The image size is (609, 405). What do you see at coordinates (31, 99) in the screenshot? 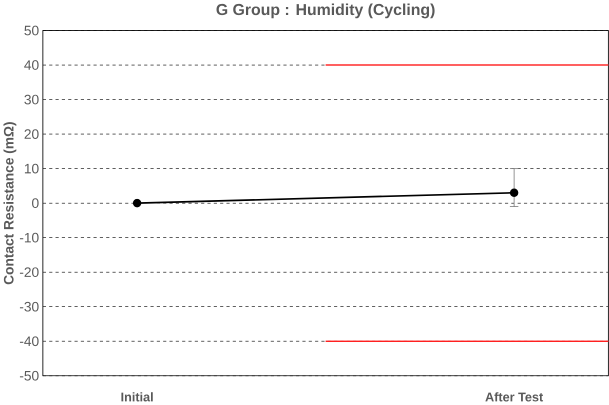
I see `y-tick-label: 30` at bounding box center [31, 99].